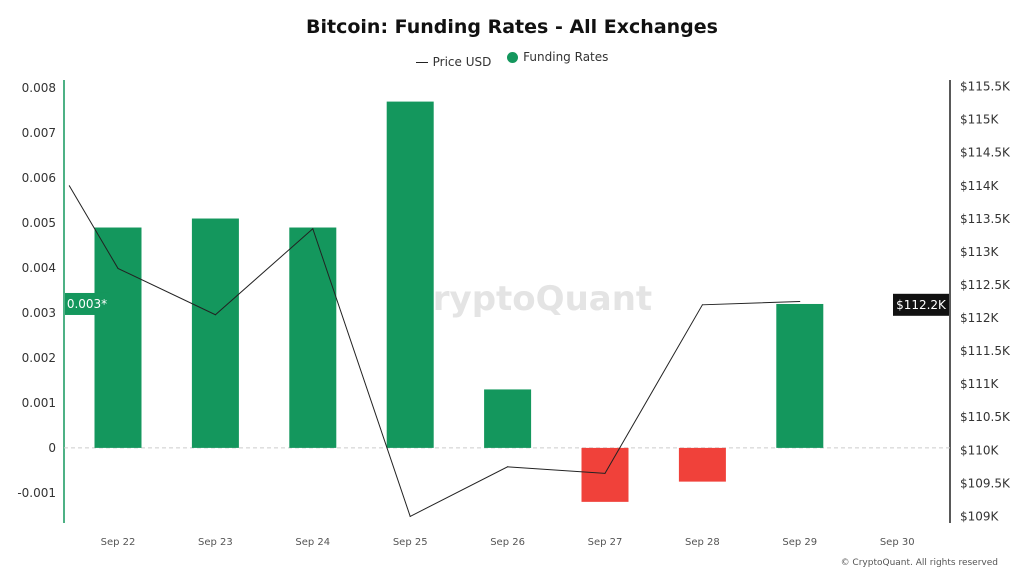 Image resolution: width=1024 pixels, height=576 pixels. What do you see at coordinates (985, 483) in the screenshot?
I see `right-tick-label: $109.5K` at bounding box center [985, 483].